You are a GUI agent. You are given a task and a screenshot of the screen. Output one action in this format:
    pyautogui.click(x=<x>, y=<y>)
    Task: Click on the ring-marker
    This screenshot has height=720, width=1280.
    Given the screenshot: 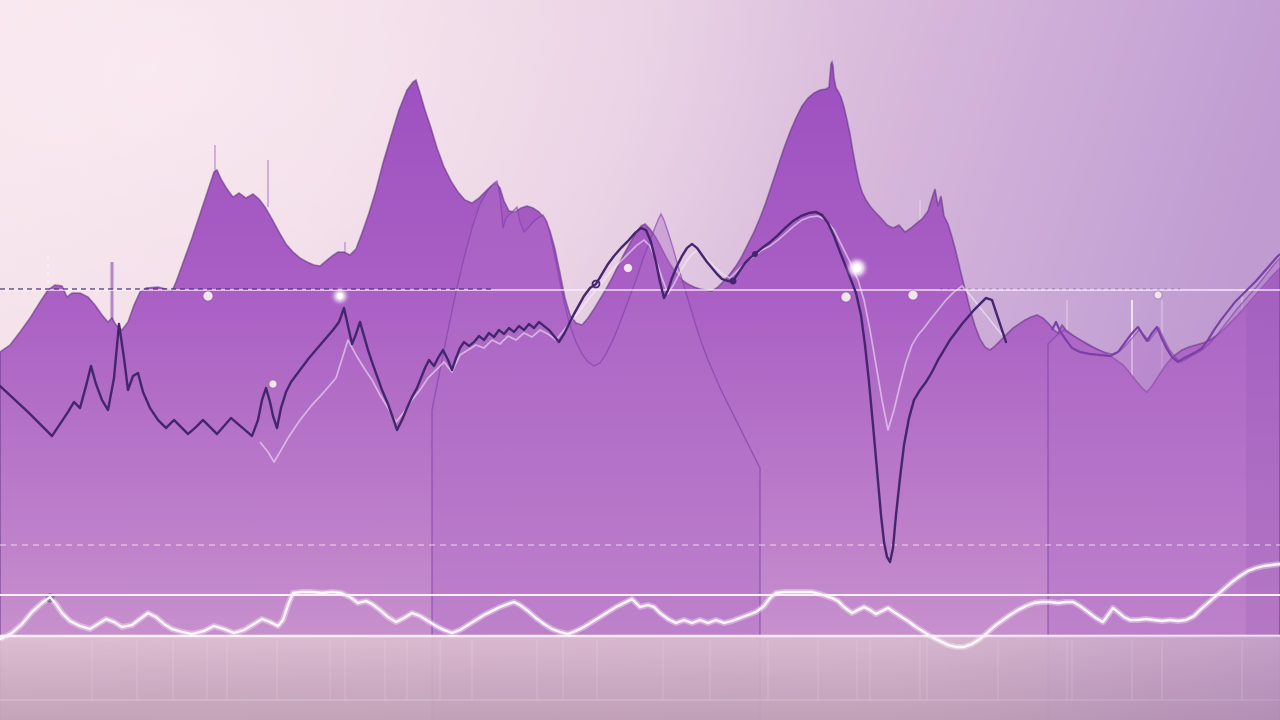 What is the action you would take?
    pyautogui.click(x=596, y=284)
    